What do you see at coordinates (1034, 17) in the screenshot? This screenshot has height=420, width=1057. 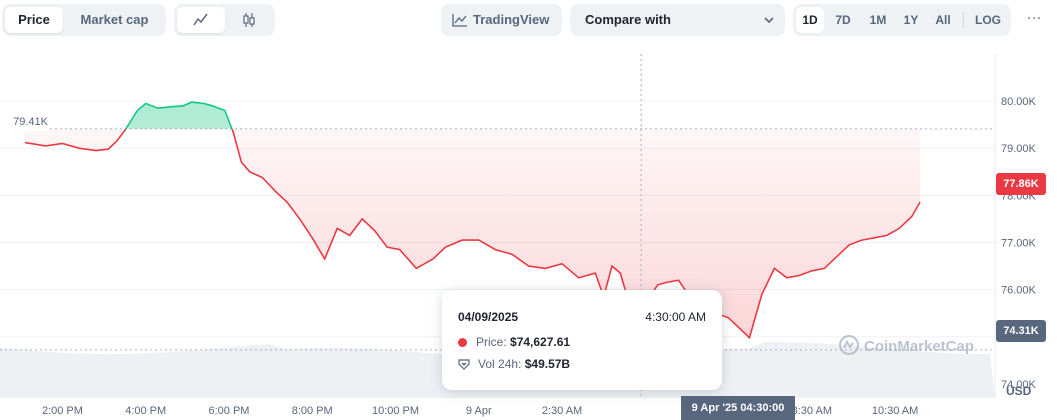 I see `more-options-button: ···` at bounding box center [1034, 17].